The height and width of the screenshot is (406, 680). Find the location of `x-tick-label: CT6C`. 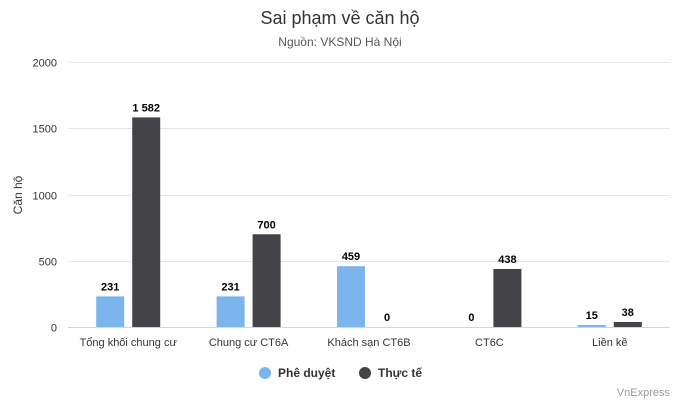

x-tick-label: CT6C is located at coordinates (489, 343).